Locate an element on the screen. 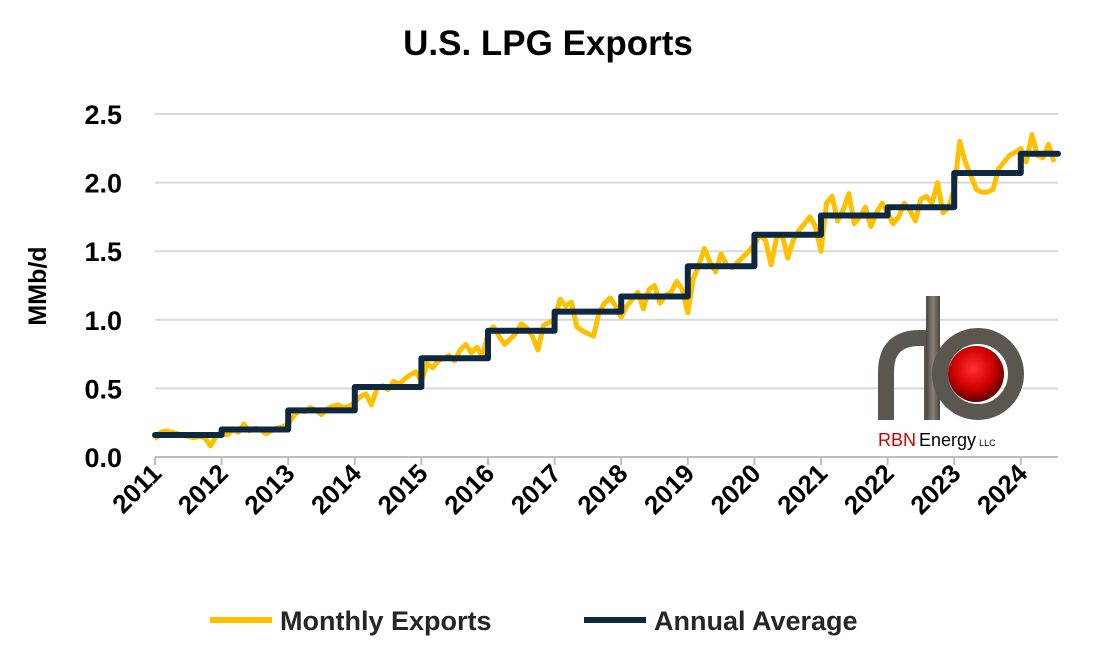 The image size is (1102, 665). x-tick-label: 2021 is located at coordinates (802, 489).